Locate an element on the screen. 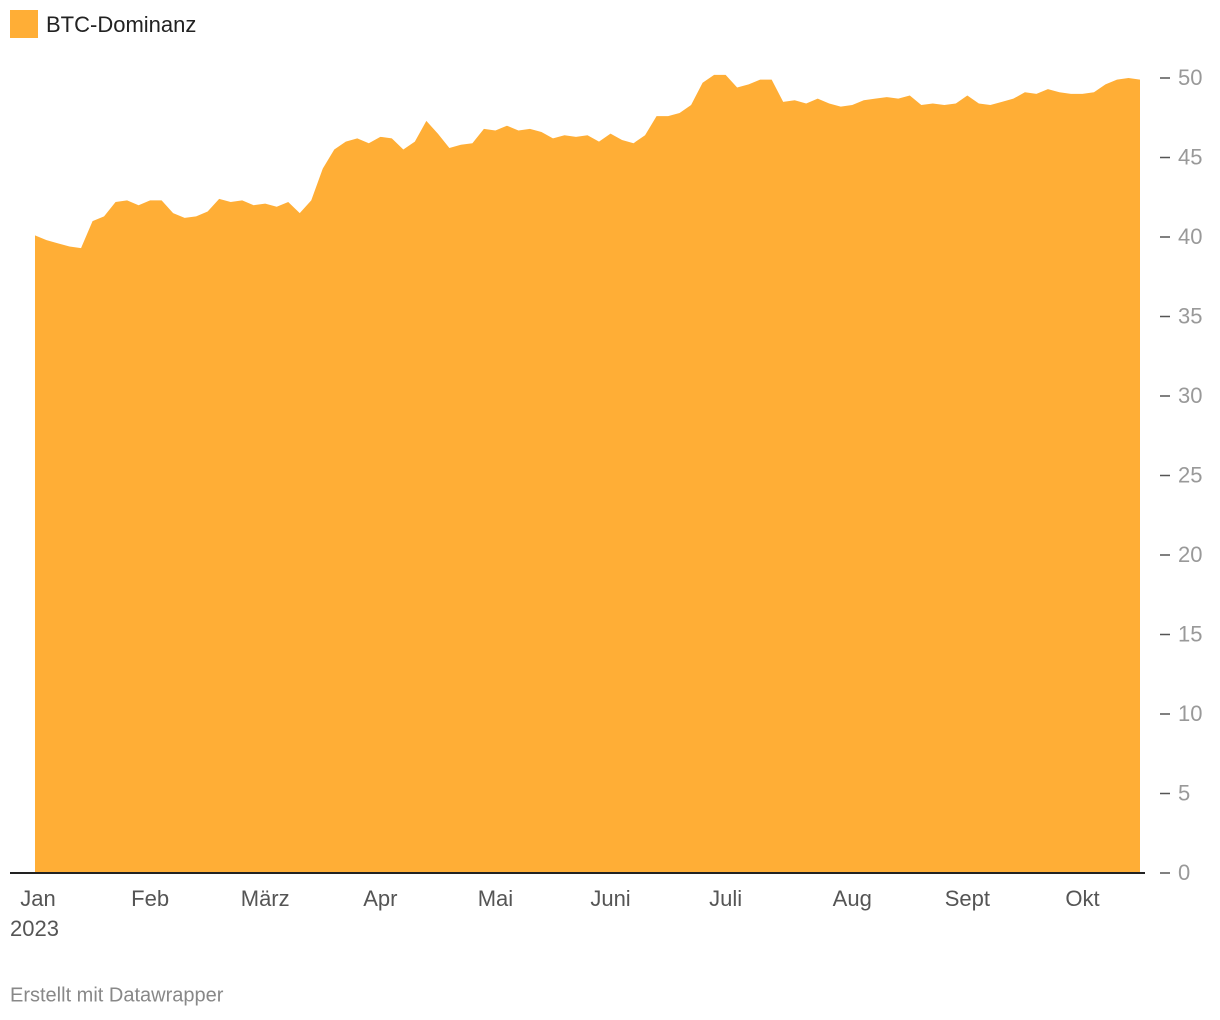 The height and width of the screenshot is (1020, 1220). x-tick-label: Juli is located at coordinates (725, 898).